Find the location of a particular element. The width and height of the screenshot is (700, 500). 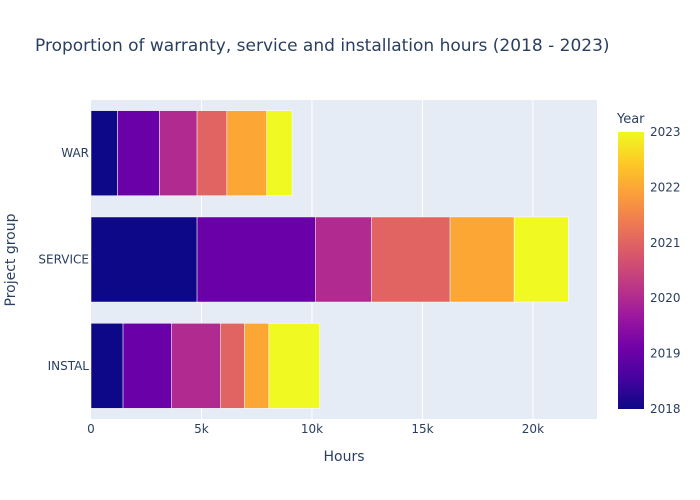

colorbar-tick-labels: 2018 2019 2020 2021 2022 2023 is located at coordinates (665, 270).